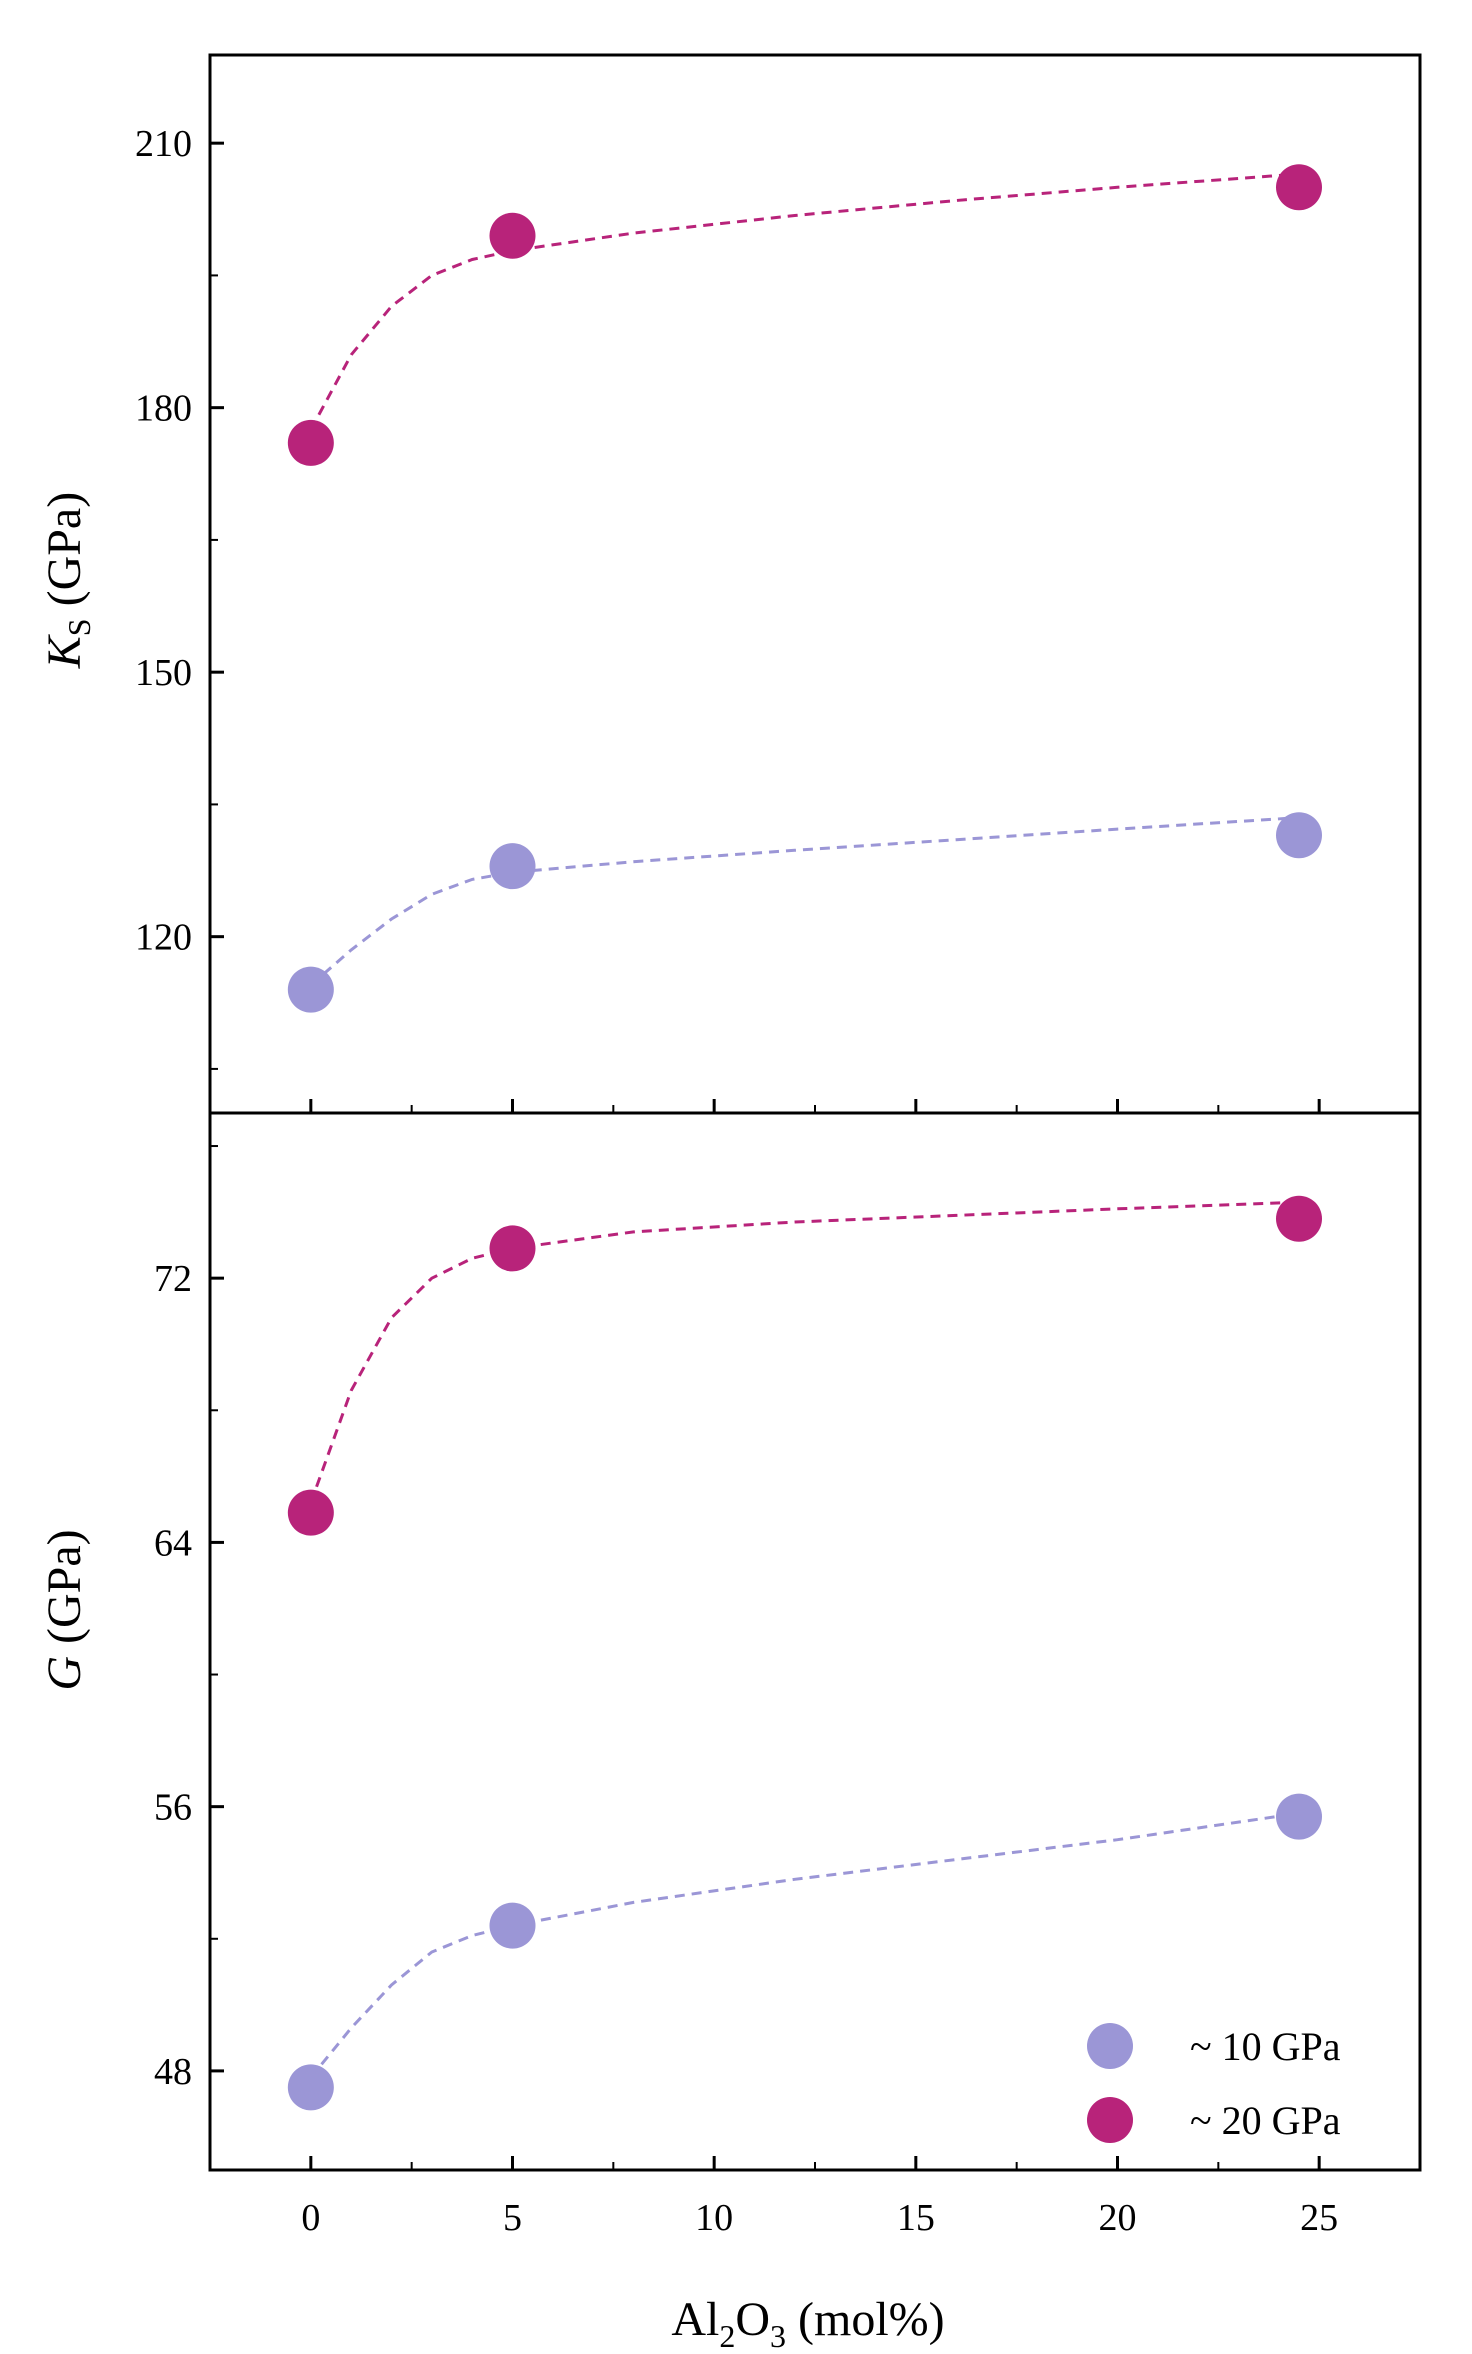  Describe the element at coordinates (778, 2336) in the screenshot. I see `x-axis-title-sub2: 3` at that location.